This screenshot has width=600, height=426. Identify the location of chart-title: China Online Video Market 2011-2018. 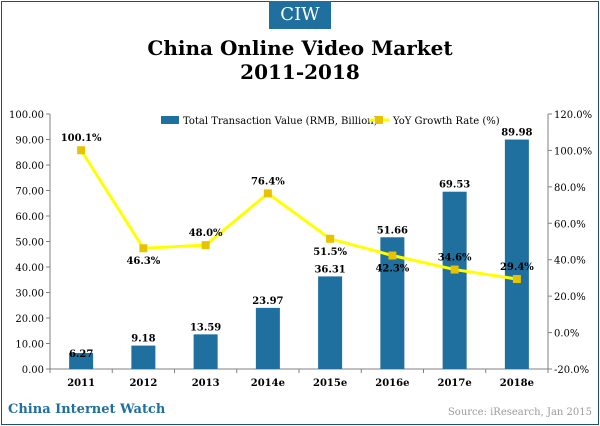
(300, 60).